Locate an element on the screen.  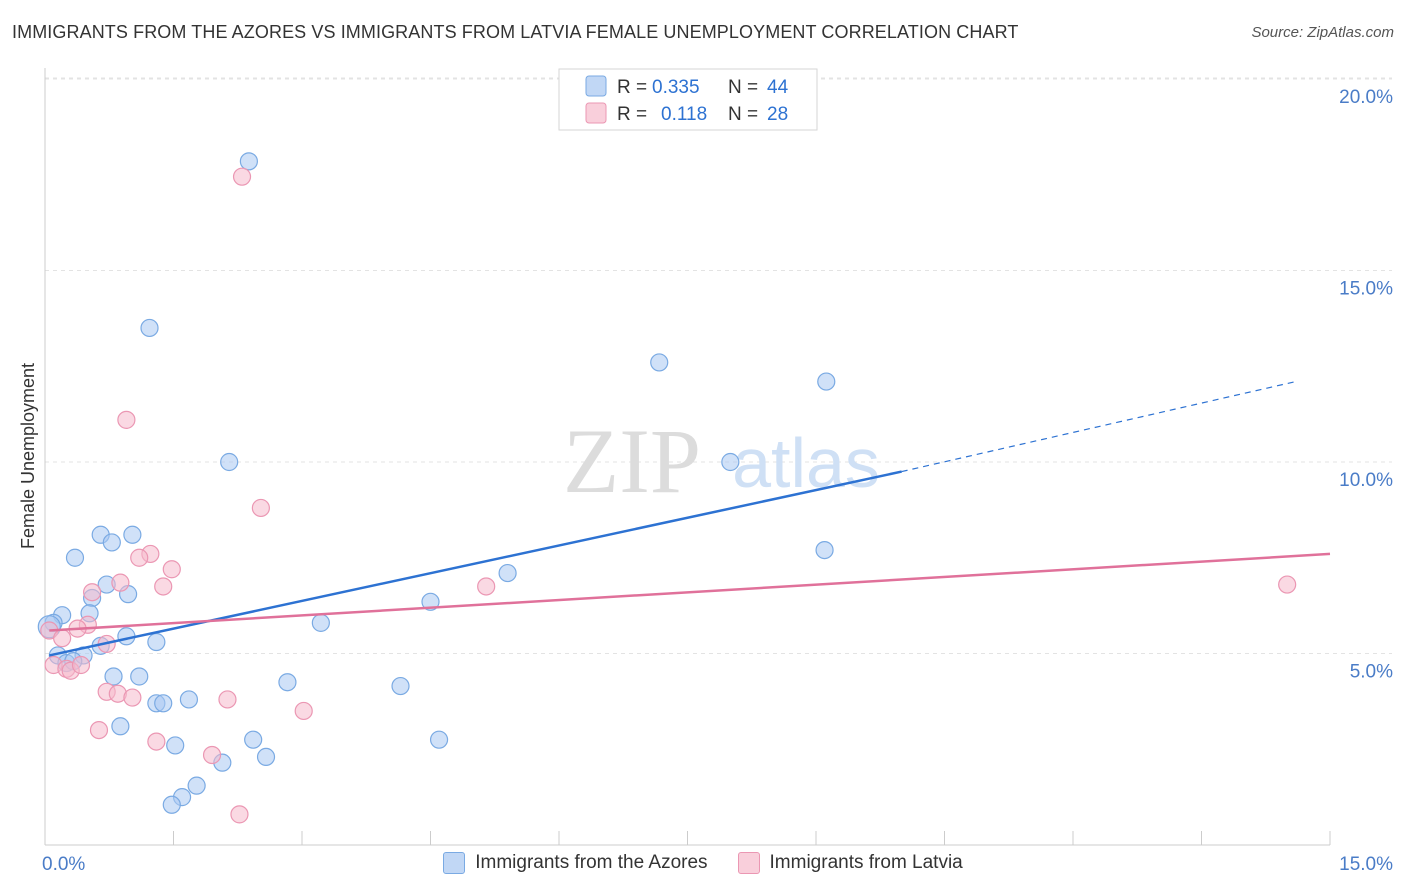
stats-swatch-pink is located at coordinates (596, 113).